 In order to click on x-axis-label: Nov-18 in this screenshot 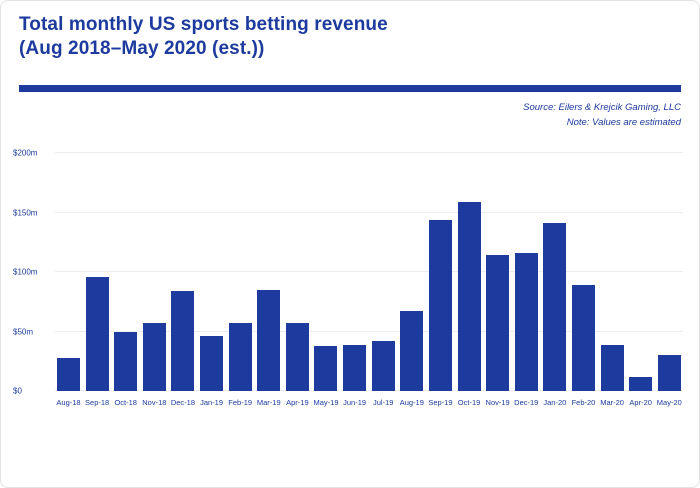, I will do `click(154, 402)`.